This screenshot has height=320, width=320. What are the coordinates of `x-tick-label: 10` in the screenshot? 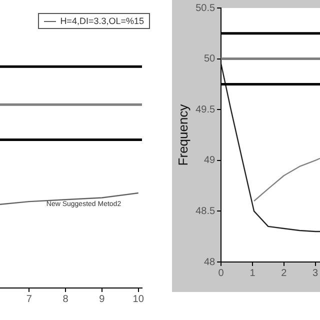 It's located at (138, 299).